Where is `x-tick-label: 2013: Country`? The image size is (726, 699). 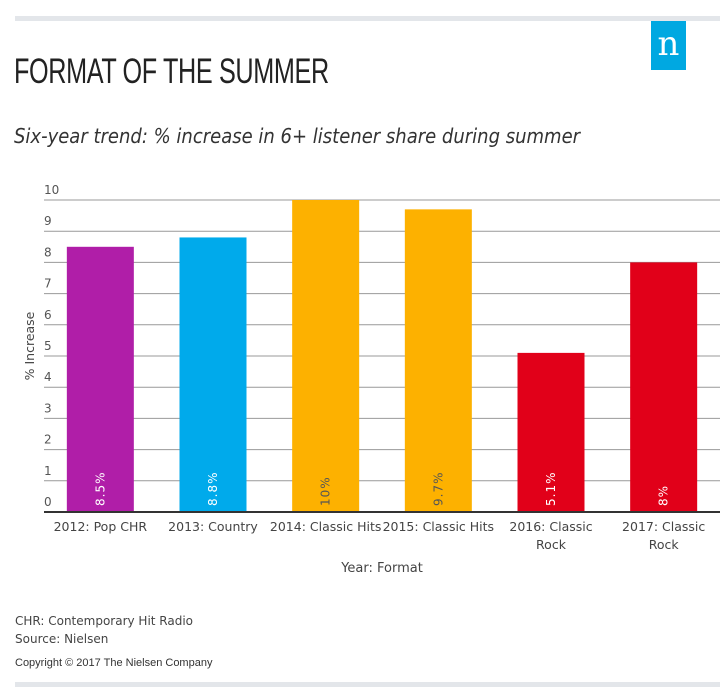 x-tick-label: 2013: Country is located at coordinates (213, 526).